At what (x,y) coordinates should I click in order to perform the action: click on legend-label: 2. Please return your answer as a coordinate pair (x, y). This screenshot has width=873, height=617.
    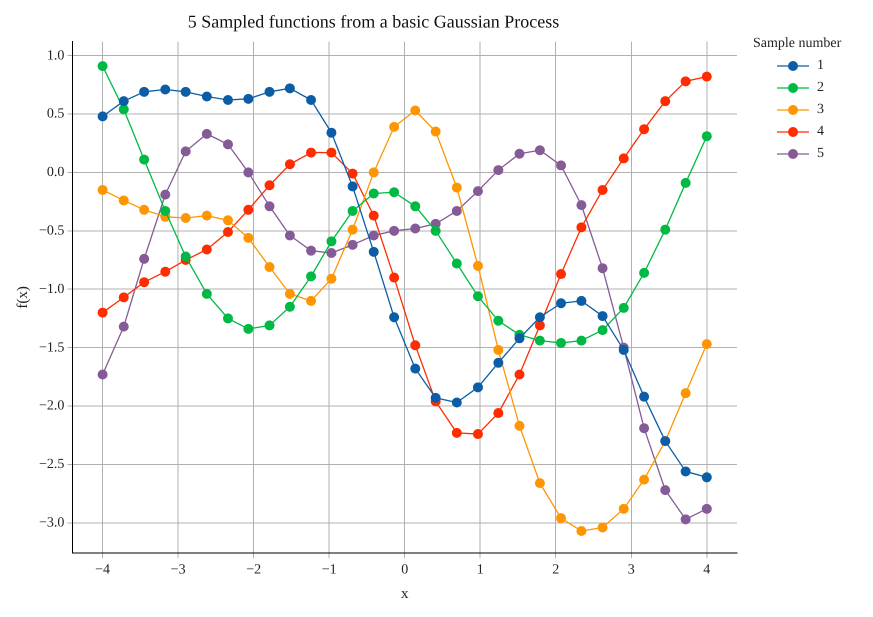
    Looking at the image, I should click on (820, 88).